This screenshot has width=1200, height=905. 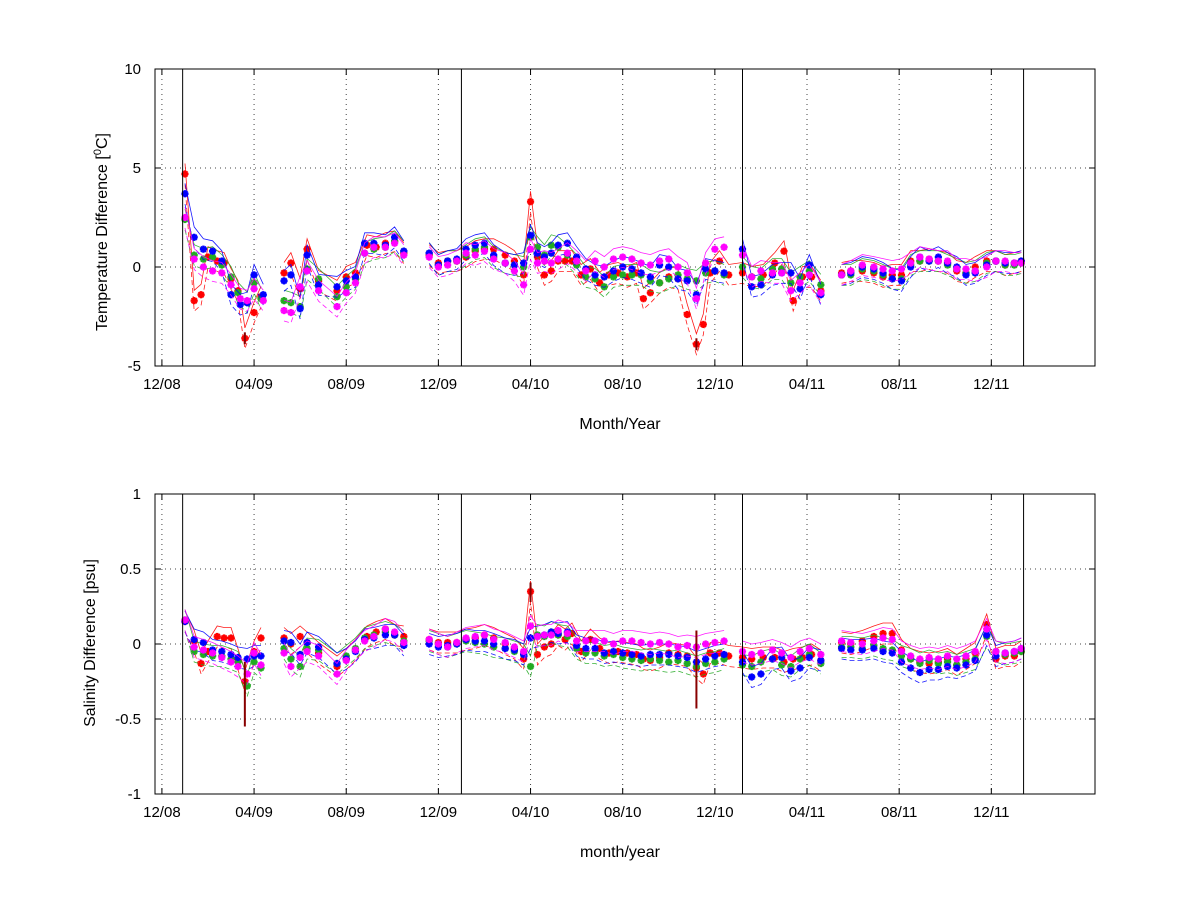 I want to click on temperature-series-magenta, so click(x=603, y=265).